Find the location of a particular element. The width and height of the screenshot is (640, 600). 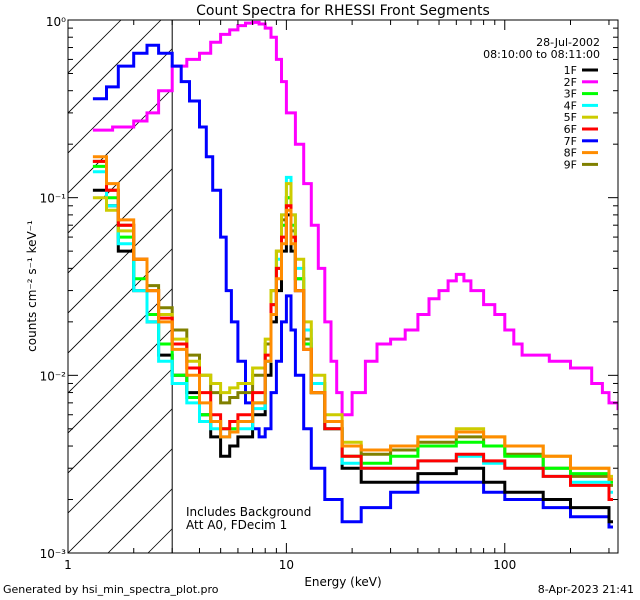

x-tick-label-1: 1 is located at coordinates (68, 565).